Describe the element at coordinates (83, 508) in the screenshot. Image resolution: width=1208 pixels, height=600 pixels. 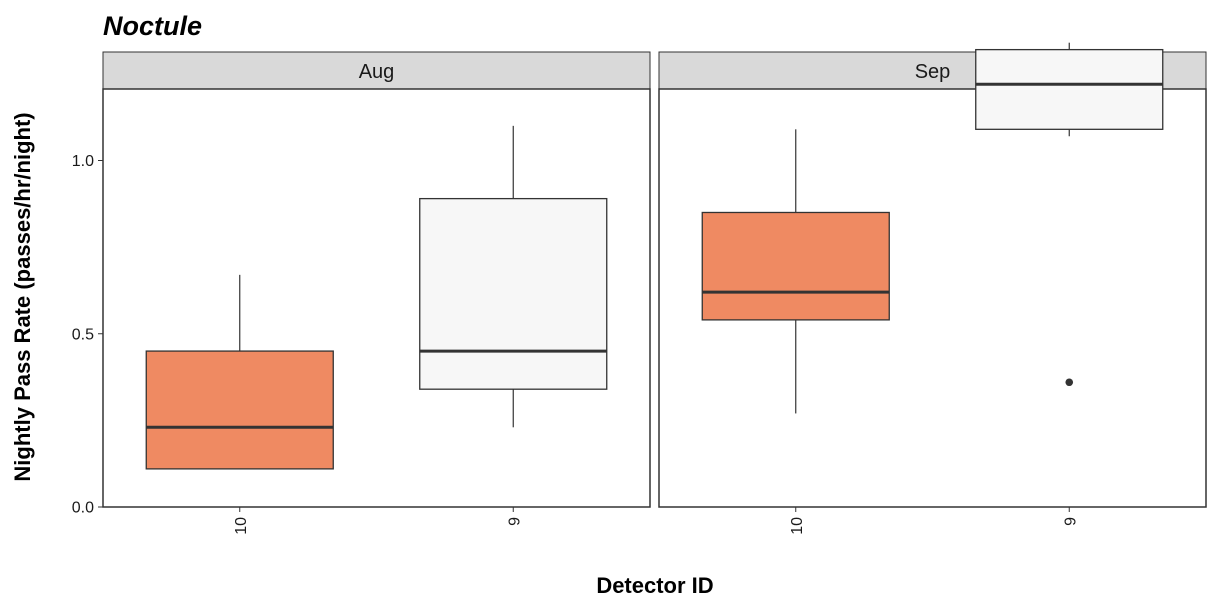
I see `y-tick-label: 0.0` at that location.